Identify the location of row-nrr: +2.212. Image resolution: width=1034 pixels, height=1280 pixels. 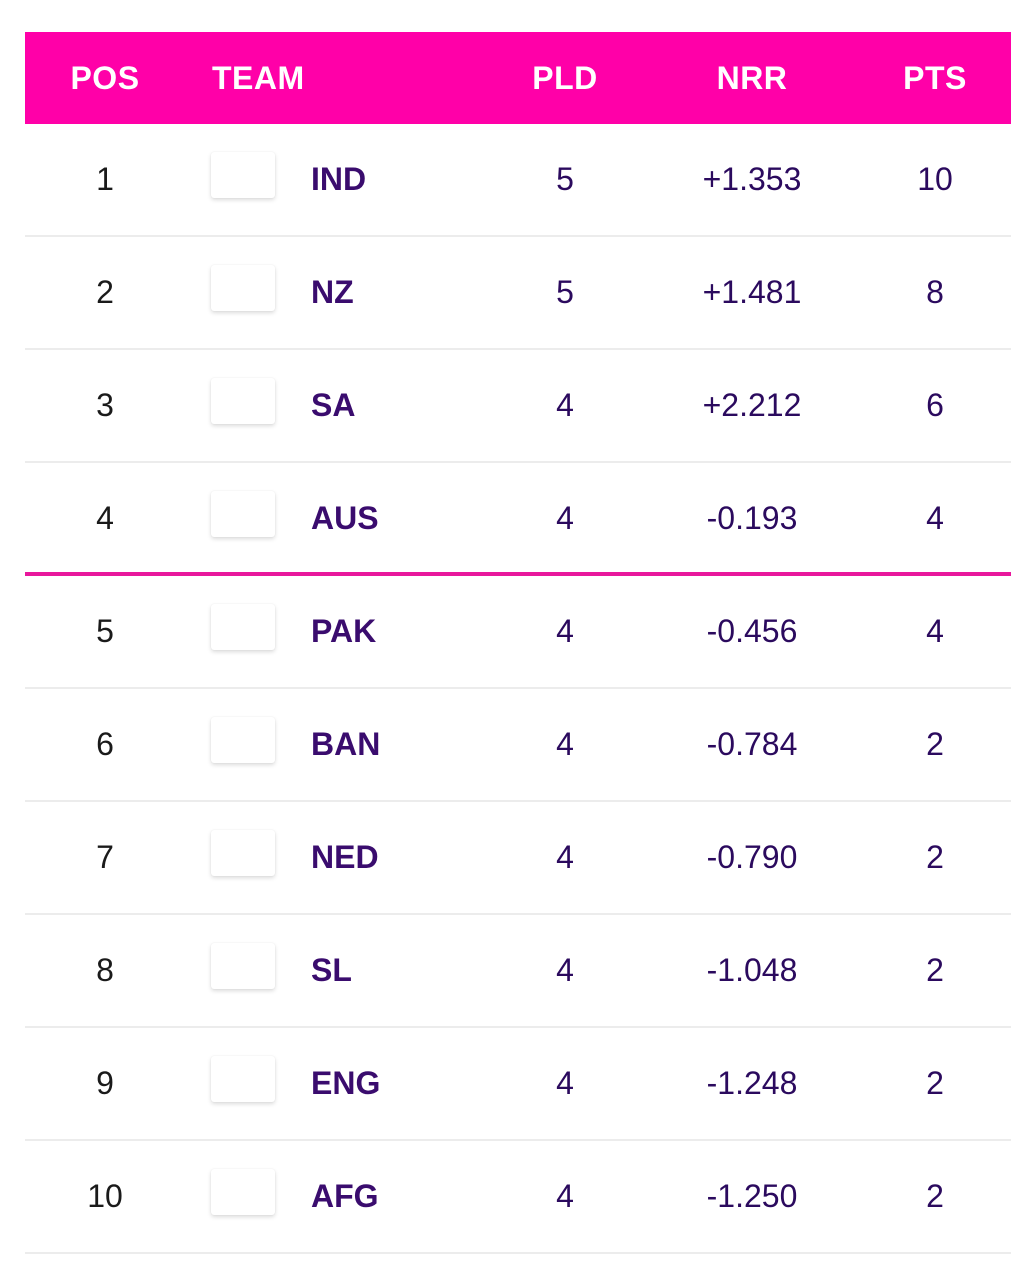
(752, 405).